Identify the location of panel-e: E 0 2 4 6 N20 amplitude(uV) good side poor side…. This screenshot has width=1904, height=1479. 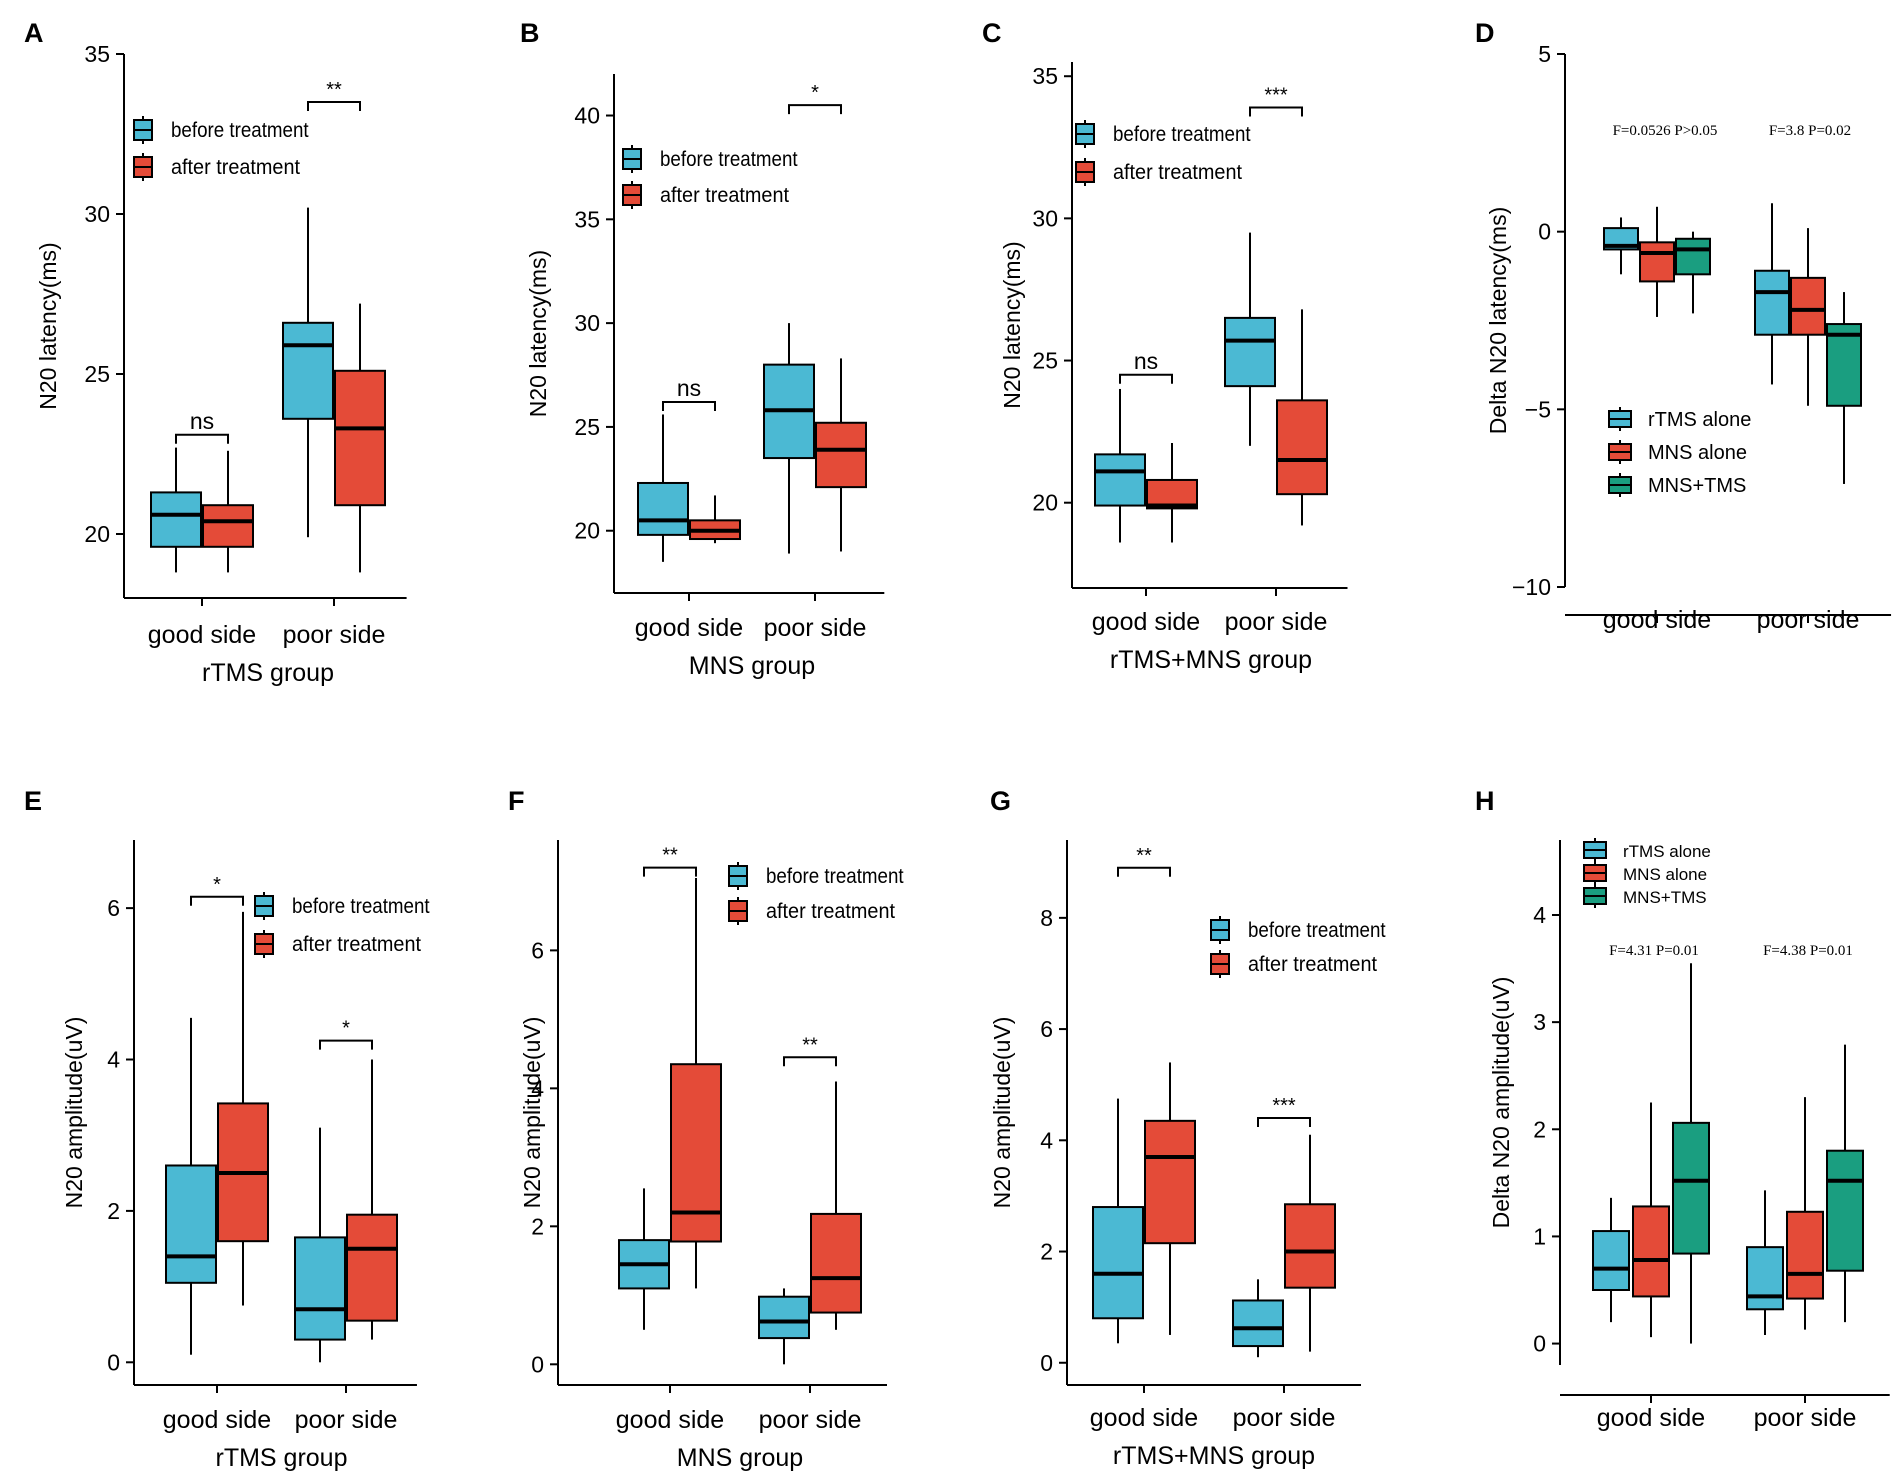
(227, 1129).